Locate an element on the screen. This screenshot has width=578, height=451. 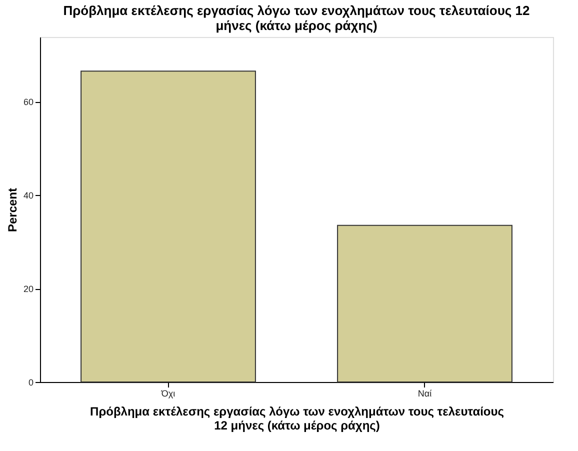
x-tick-label: Ναί is located at coordinates (425, 393).